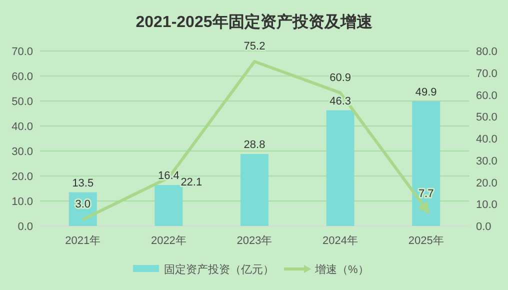 Image resolution: width=508 pixels, height=290 pixels. What do you see at coordinates (83, 204) in the screenshot?
I see `data-label: 3.0` at bounding box center [83, 204].